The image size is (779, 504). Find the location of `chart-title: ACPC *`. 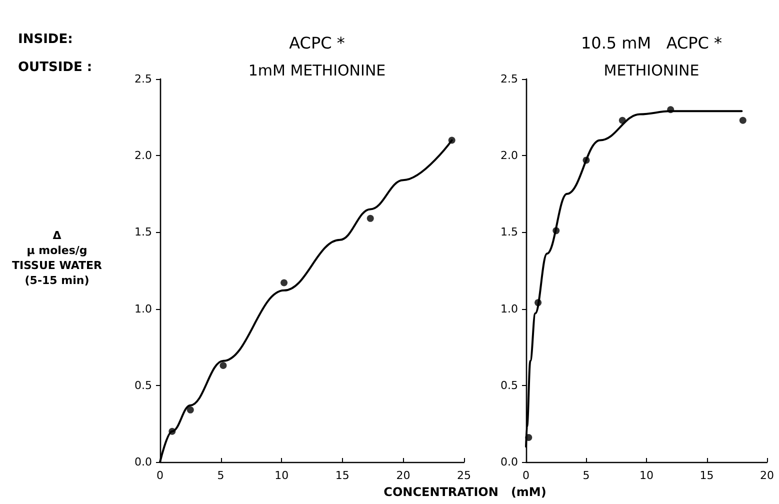

chart-title: ACPC * is located at coordinates (317, 43).